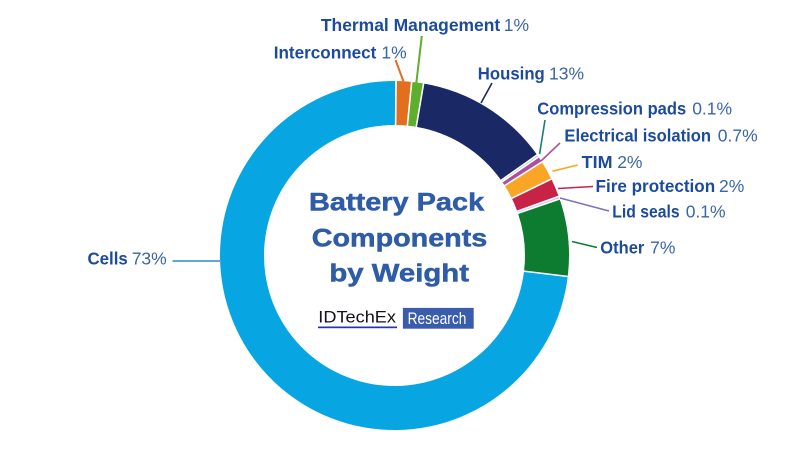 This screenshot has height=450, width=800. Describe the element at coordinates (399, 273) in the screenshot. I see `svg-text: by Weight` at that location.